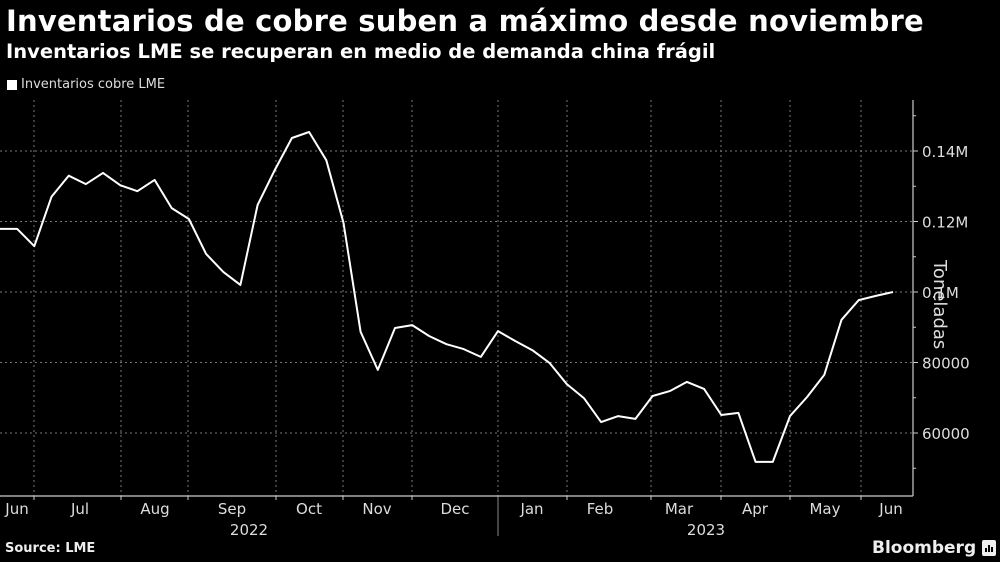 The image size is (1000, 562). Describe the element at coordinates (924, 548) in the screenshot. I see `brand-name: Bloomberg` at that location.